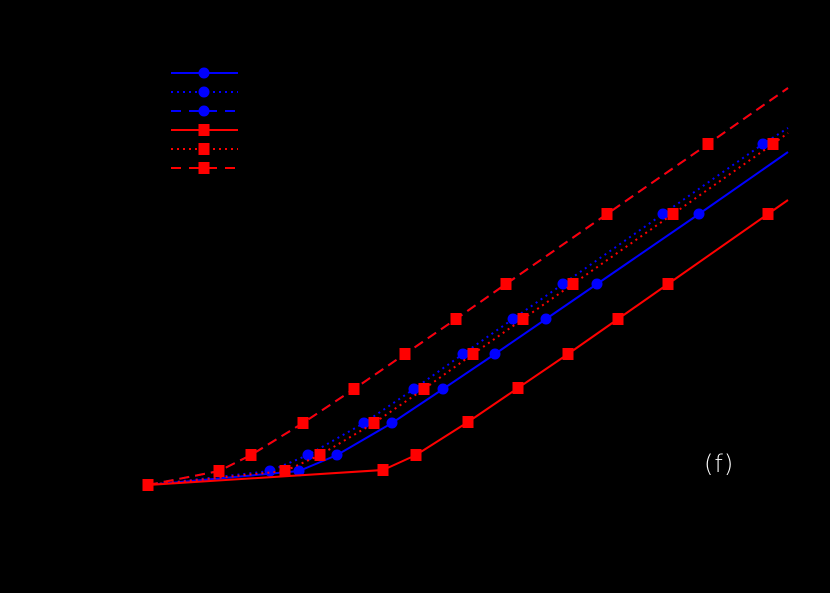 The image size is (830, 593). I want to click on legend-entry-red-dashed, so click(204, 168).